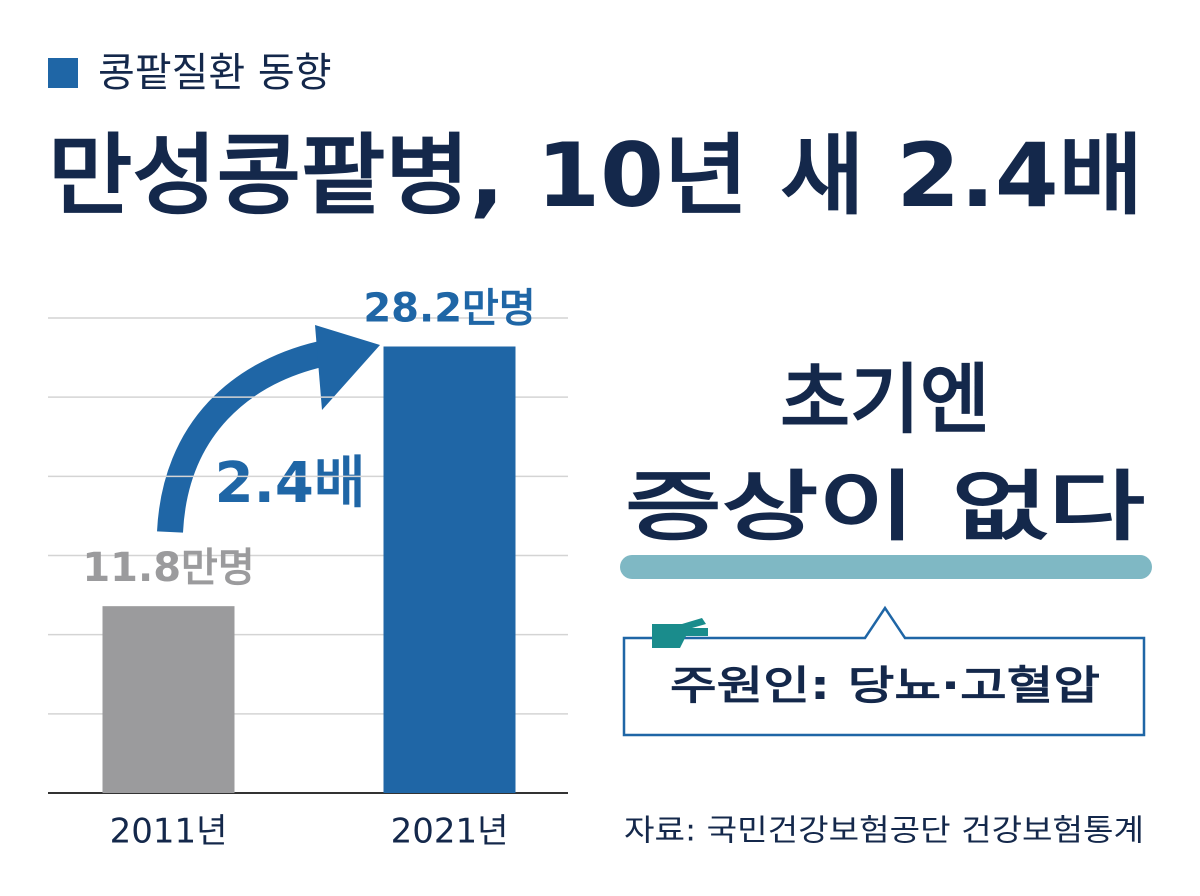 This screenshot has width=1200, height=896. What do you see at coordinates (885, 686) in the screenshot?
I see `cause-text: 주원인: 당뇨·고혈압` at bounding box center [885, 686].